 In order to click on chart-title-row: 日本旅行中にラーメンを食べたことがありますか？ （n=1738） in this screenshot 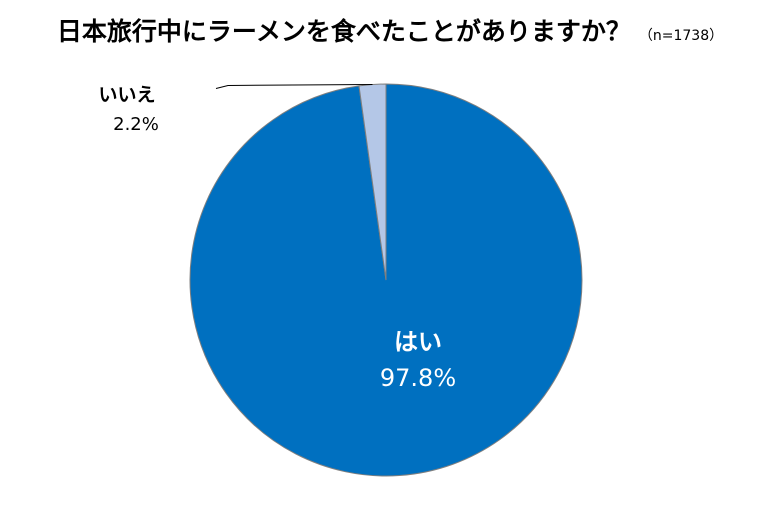, I will do `click(390, 30)`.